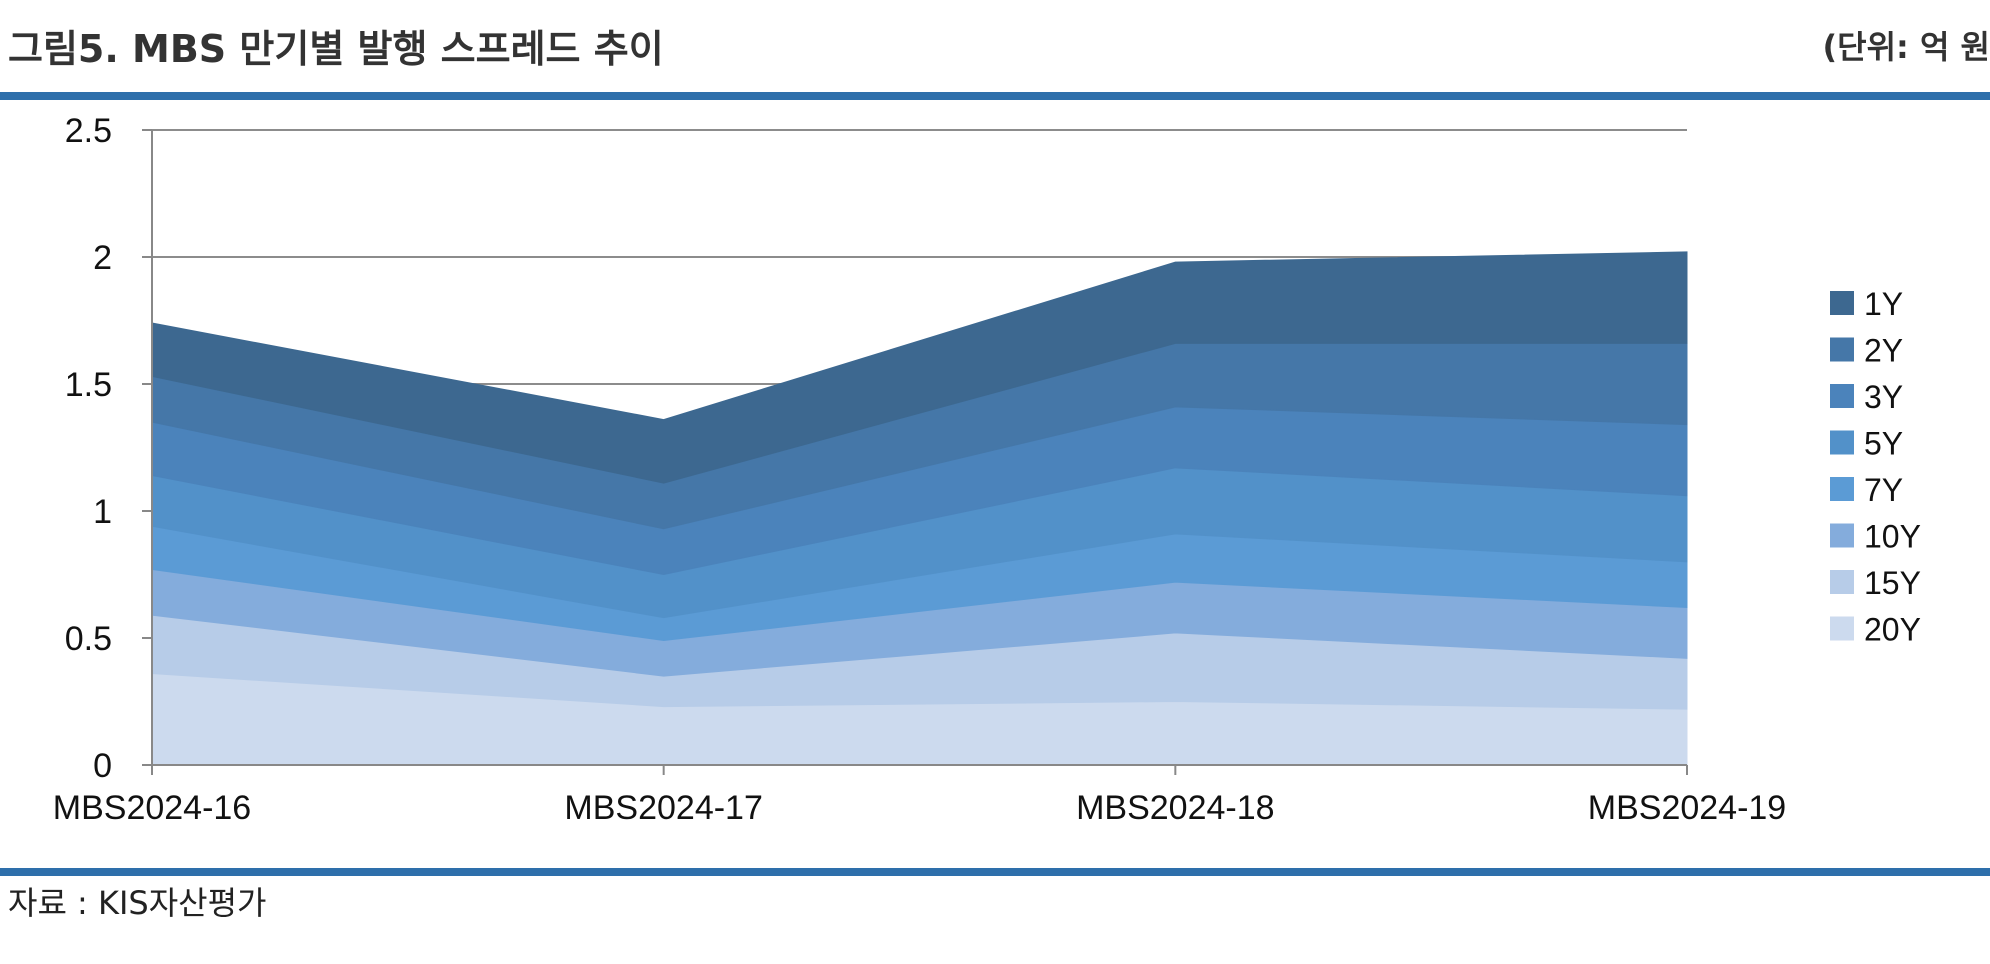 The height and width of the screenshot is (964, 1990). I want to click on legend-label-15Y: 15Y, so click(1892, 583).